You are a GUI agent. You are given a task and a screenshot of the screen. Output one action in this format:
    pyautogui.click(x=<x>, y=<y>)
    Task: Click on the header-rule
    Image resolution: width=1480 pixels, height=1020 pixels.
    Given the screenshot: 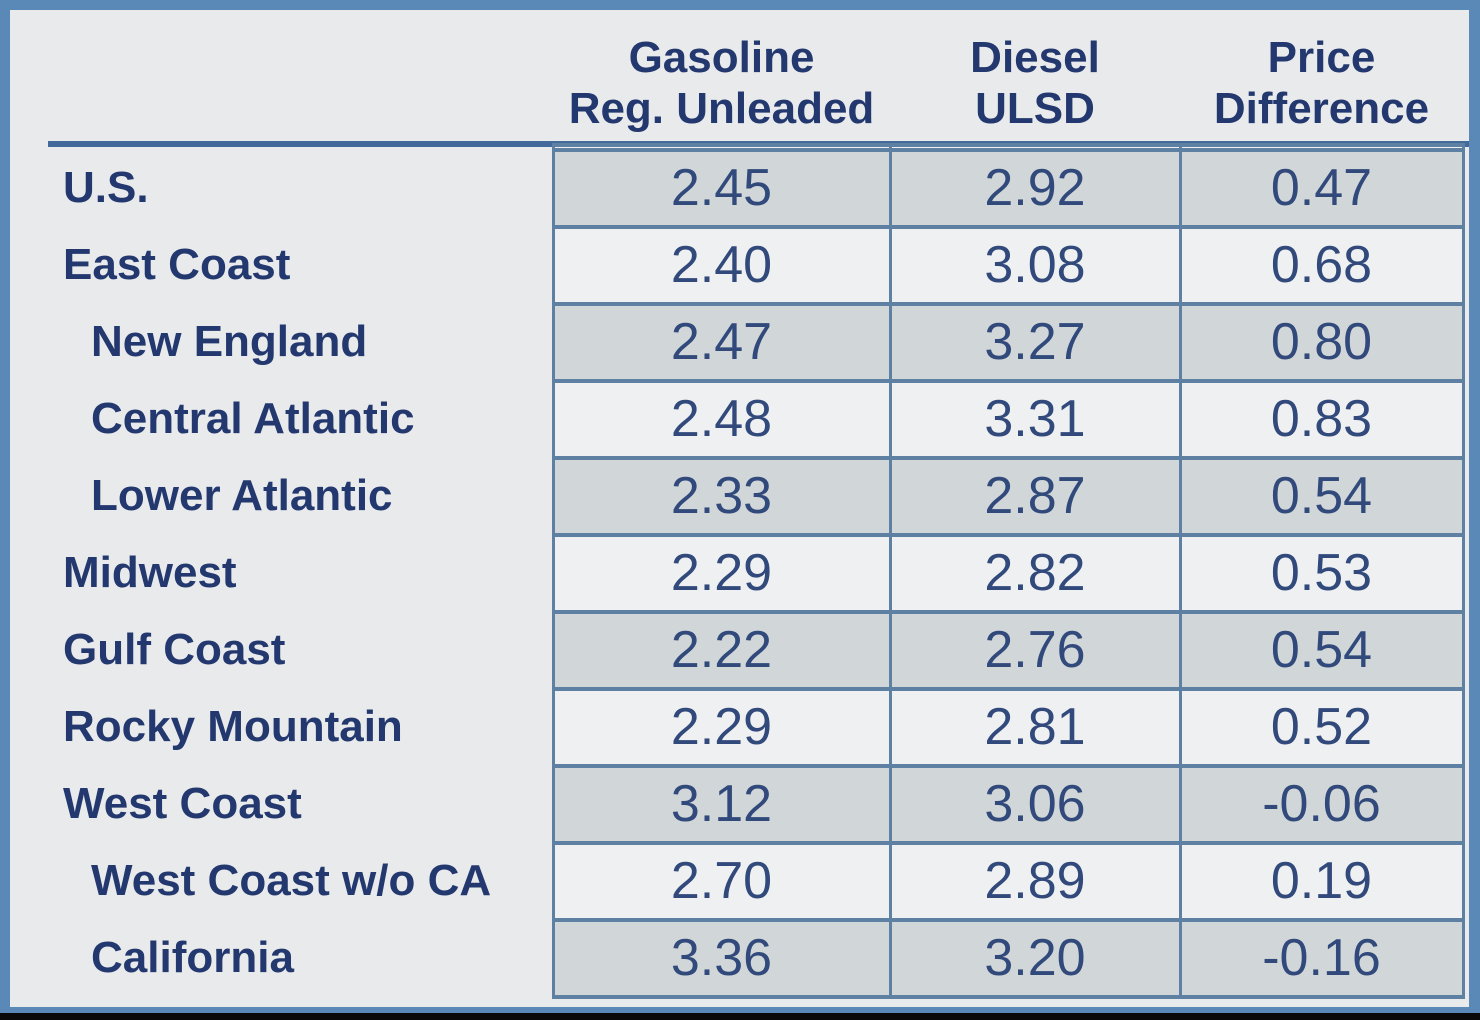 What is the action you would take?
    pyautogui.click(x=758, y=144)
    